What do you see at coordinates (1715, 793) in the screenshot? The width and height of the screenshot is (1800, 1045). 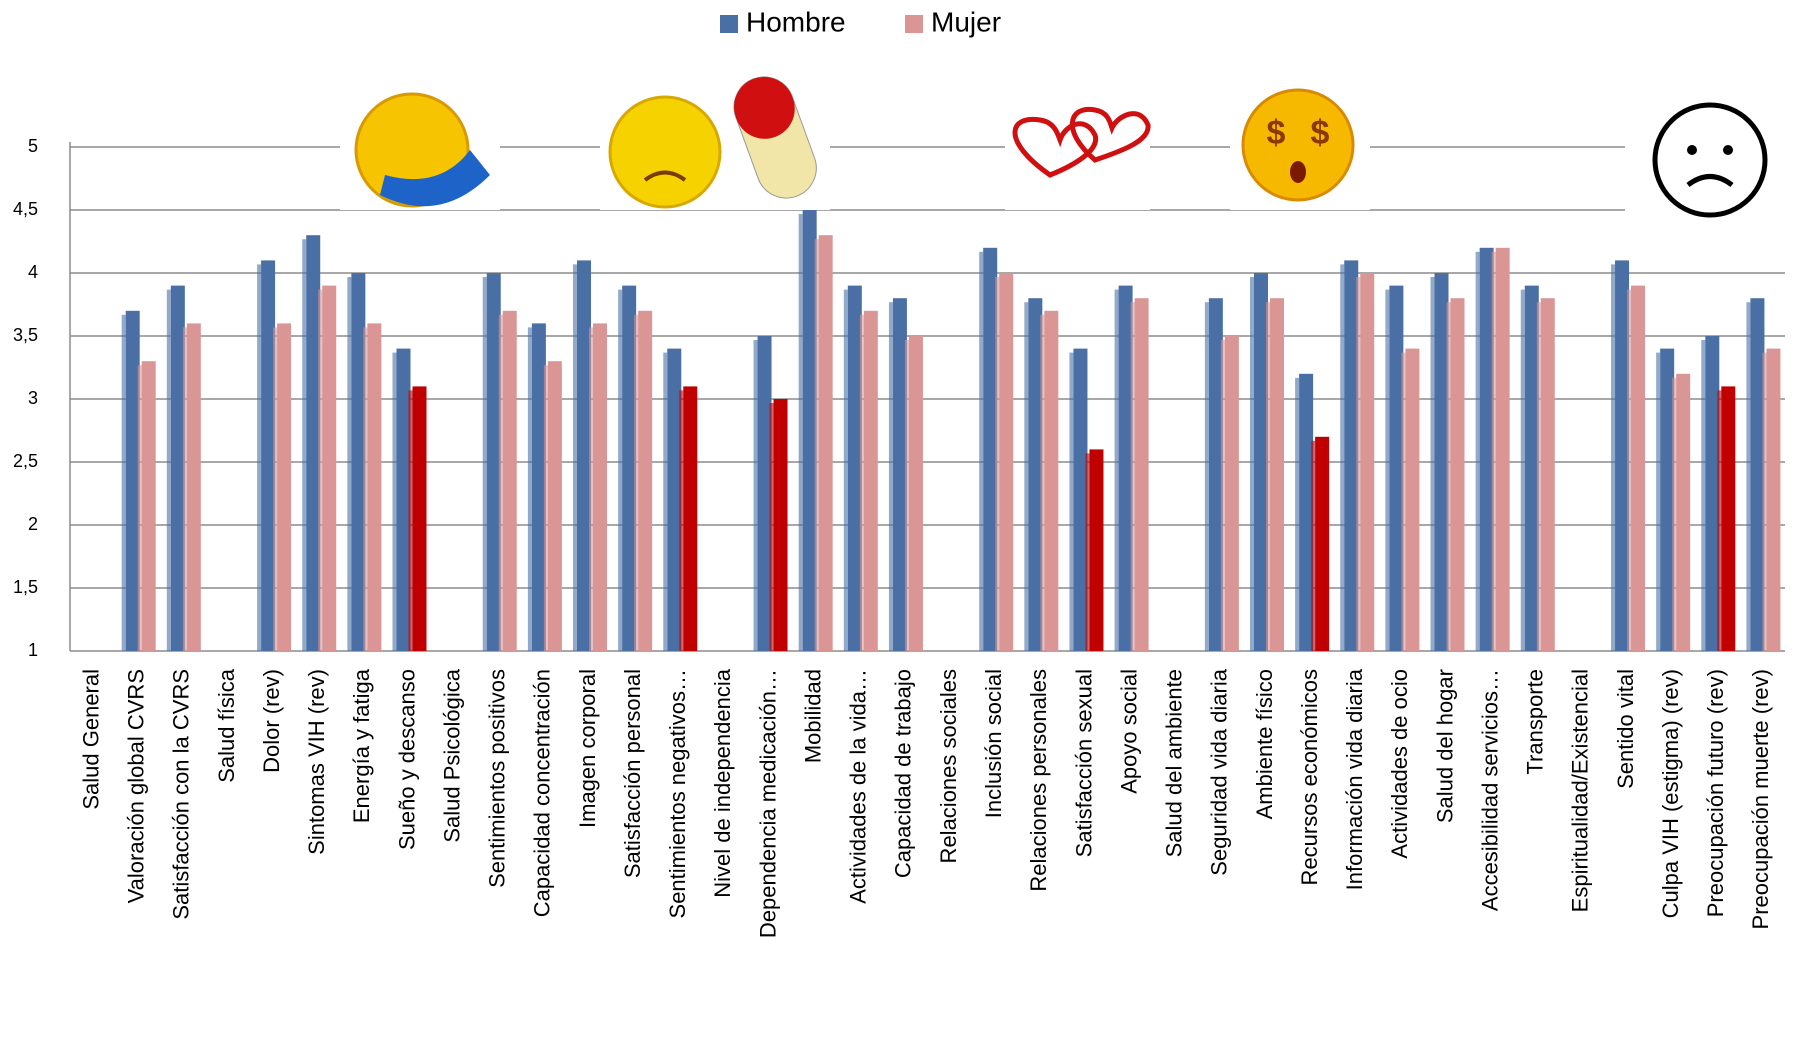 I see `x-tick-label: Preocupación futuro (rev)` at bounding box center [1715, 793].